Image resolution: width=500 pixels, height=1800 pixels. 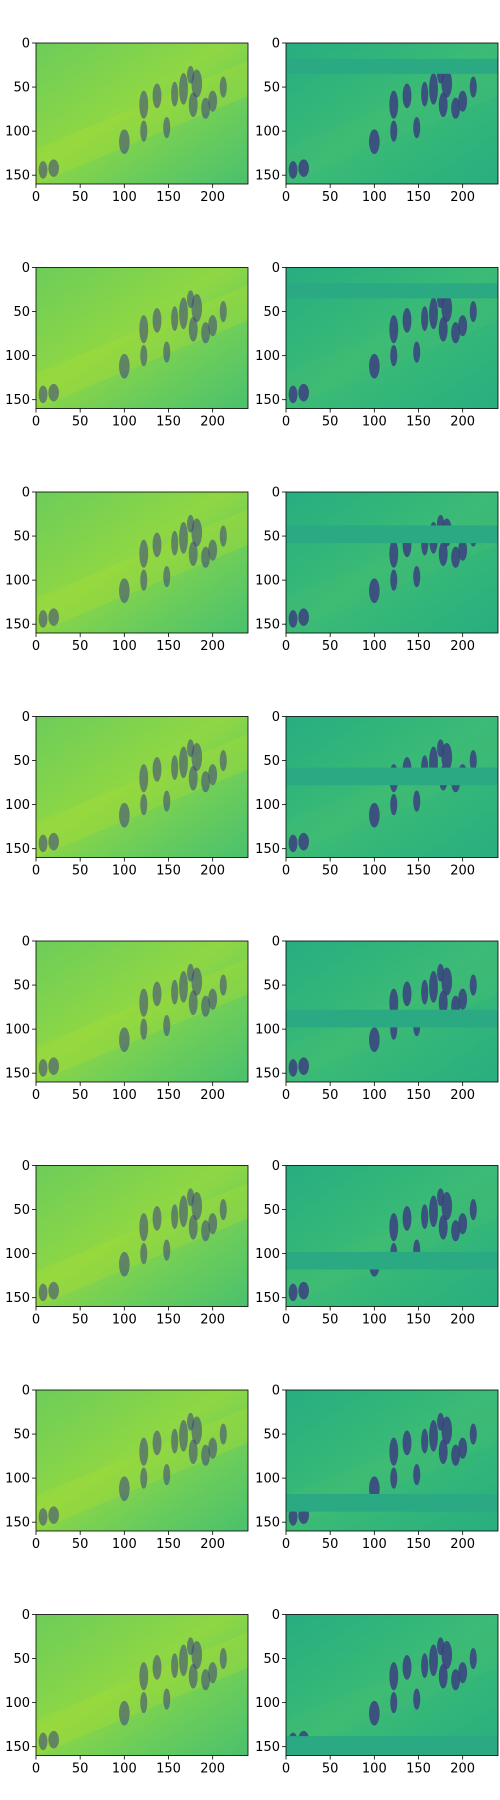 What do you see at coordinates (392, 534) in the screenshot?
I see `masked-band` at bounding box center [392, 534].